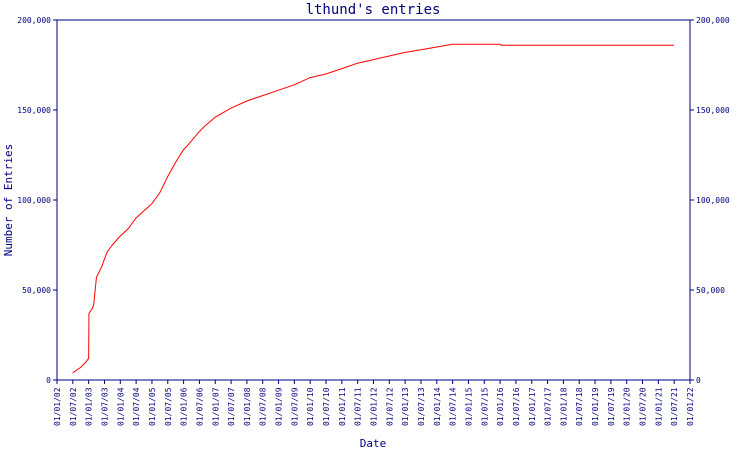 This screenshot has height=450, width=750. What do you see at coordinates (231, 406) in the screenshot?
I see `x-tick-label: 01/07/07` at bounding box center [231, 406].